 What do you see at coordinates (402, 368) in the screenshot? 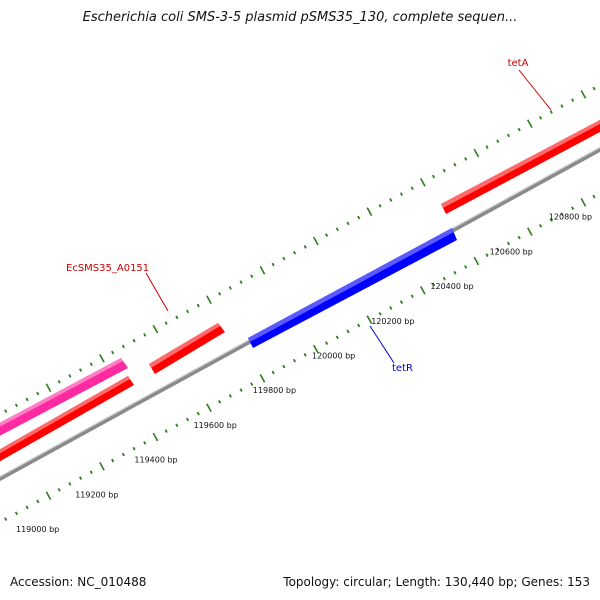
I see `gene-label-tetR: tetR` at bounding box center [402, 368].